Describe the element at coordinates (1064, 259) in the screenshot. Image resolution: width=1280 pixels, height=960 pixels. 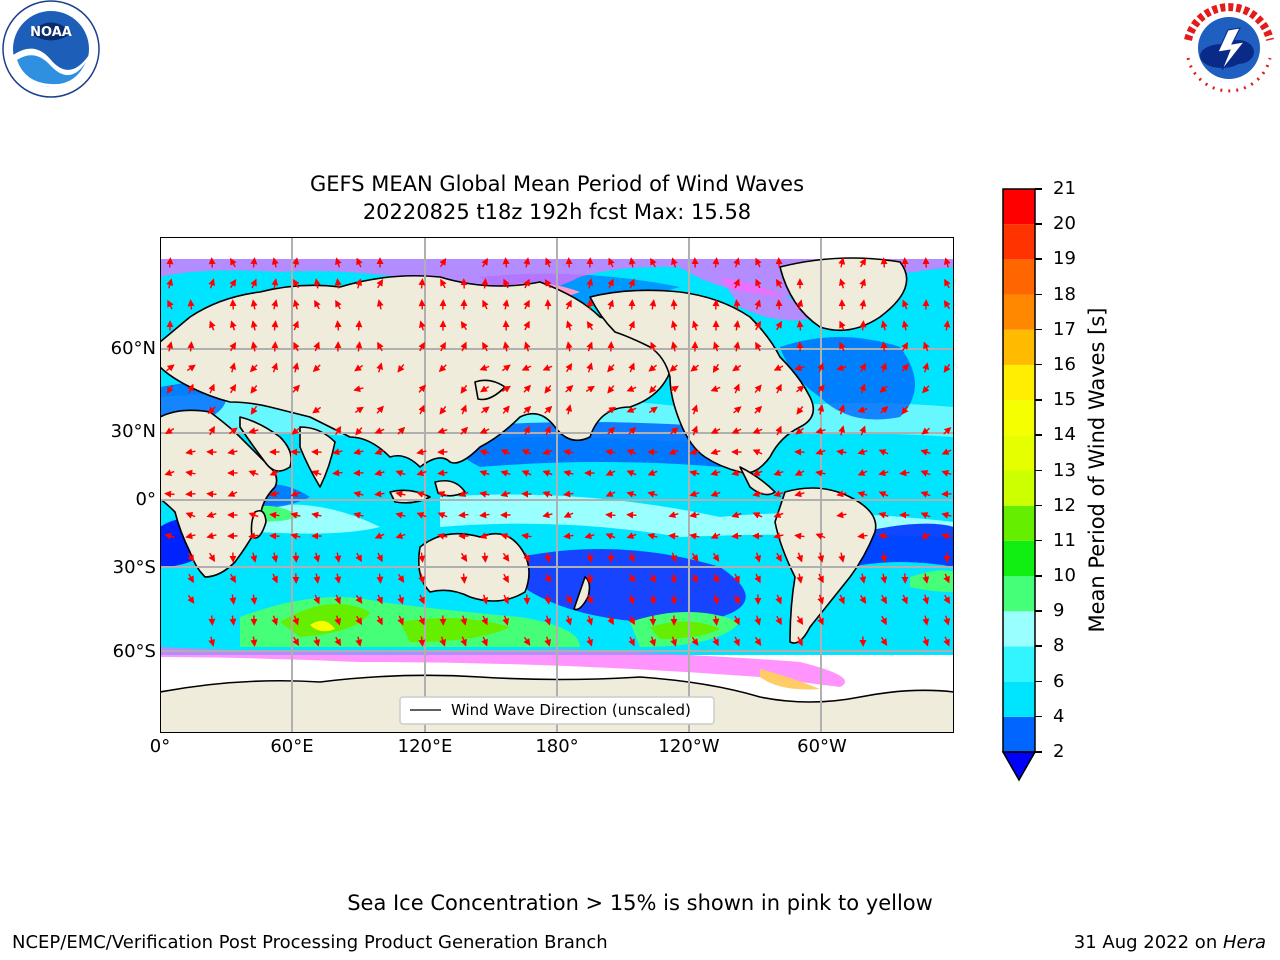
I see `colorbar-tick-label: 19` at that location.